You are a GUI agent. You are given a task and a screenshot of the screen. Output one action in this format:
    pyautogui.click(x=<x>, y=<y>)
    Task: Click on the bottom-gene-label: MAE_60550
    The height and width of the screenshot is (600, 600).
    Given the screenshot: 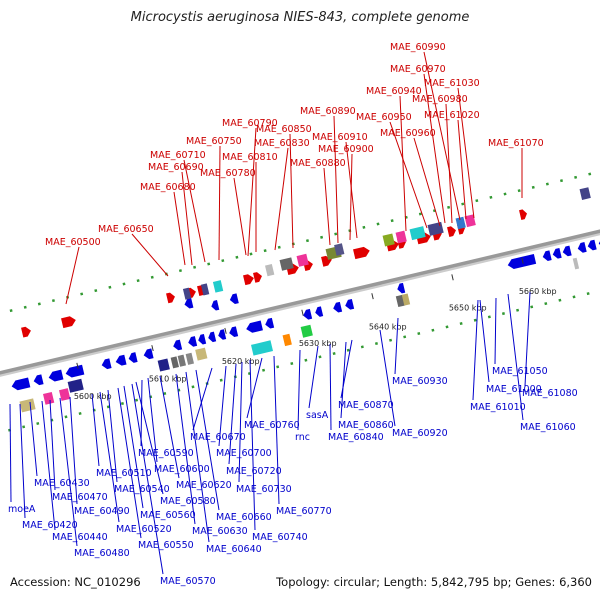 What is the action you would take?
    pyautogui.click(x=166, y=545)
    